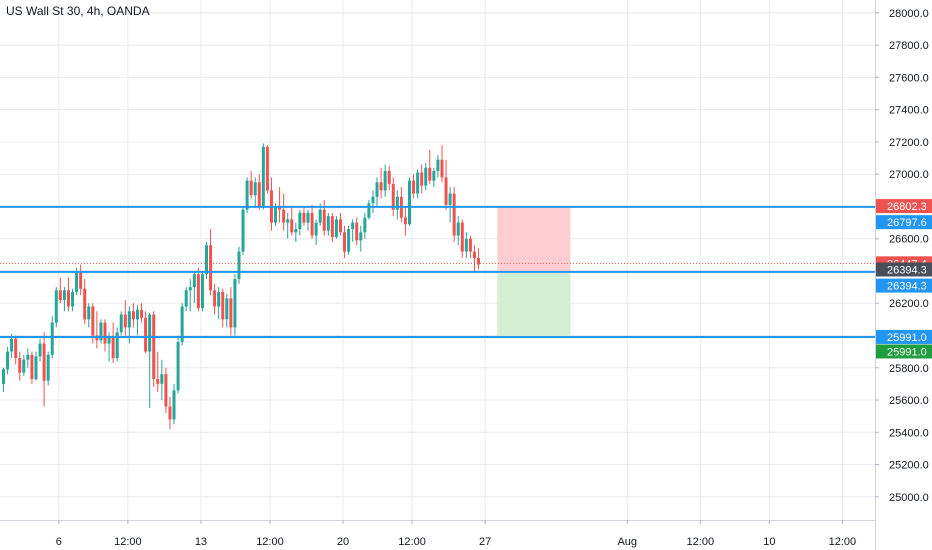 The image size is (932, 550). What do you see at coordinates (534, 239) in the screenshot?
I see `stop-loss-zone` at bounding box center [534, 239].